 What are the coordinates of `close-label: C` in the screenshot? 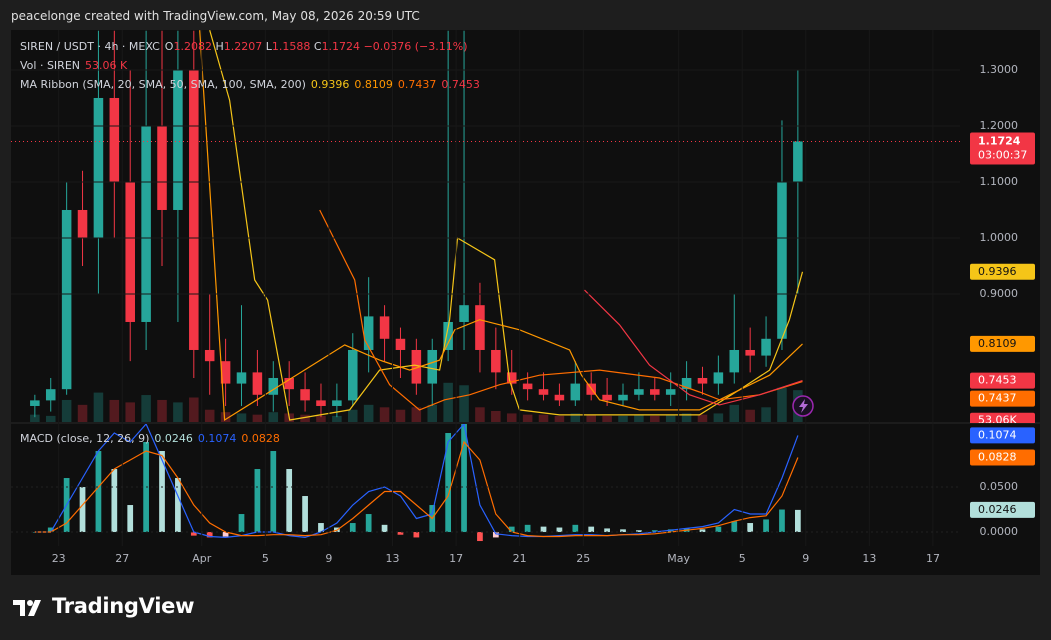 It's located at (317, 46).